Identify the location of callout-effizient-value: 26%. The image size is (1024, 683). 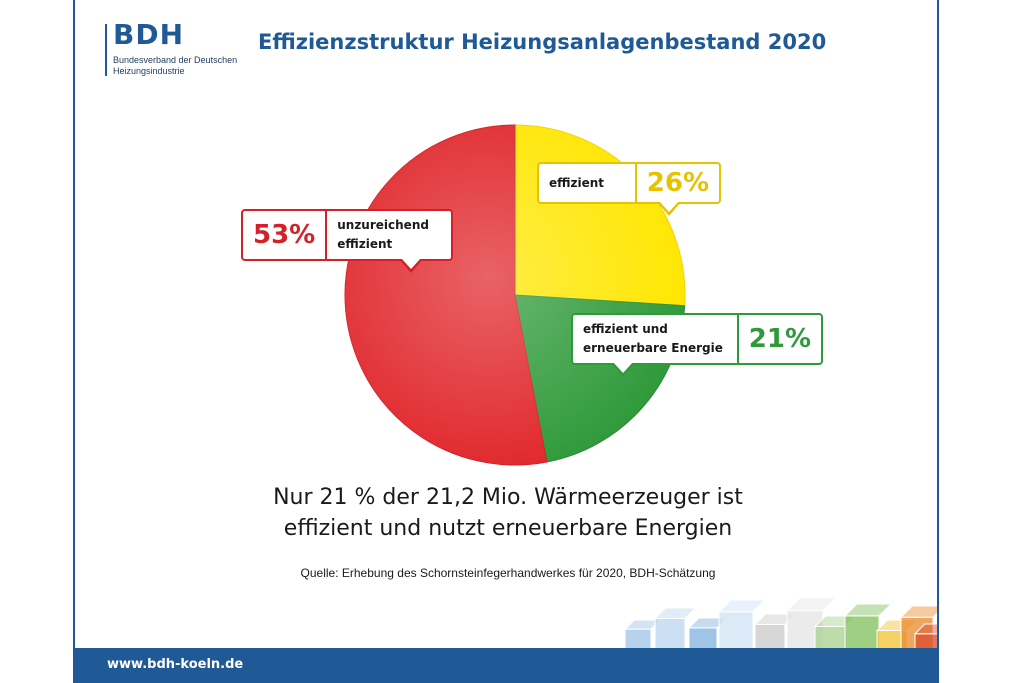
(677, 183).